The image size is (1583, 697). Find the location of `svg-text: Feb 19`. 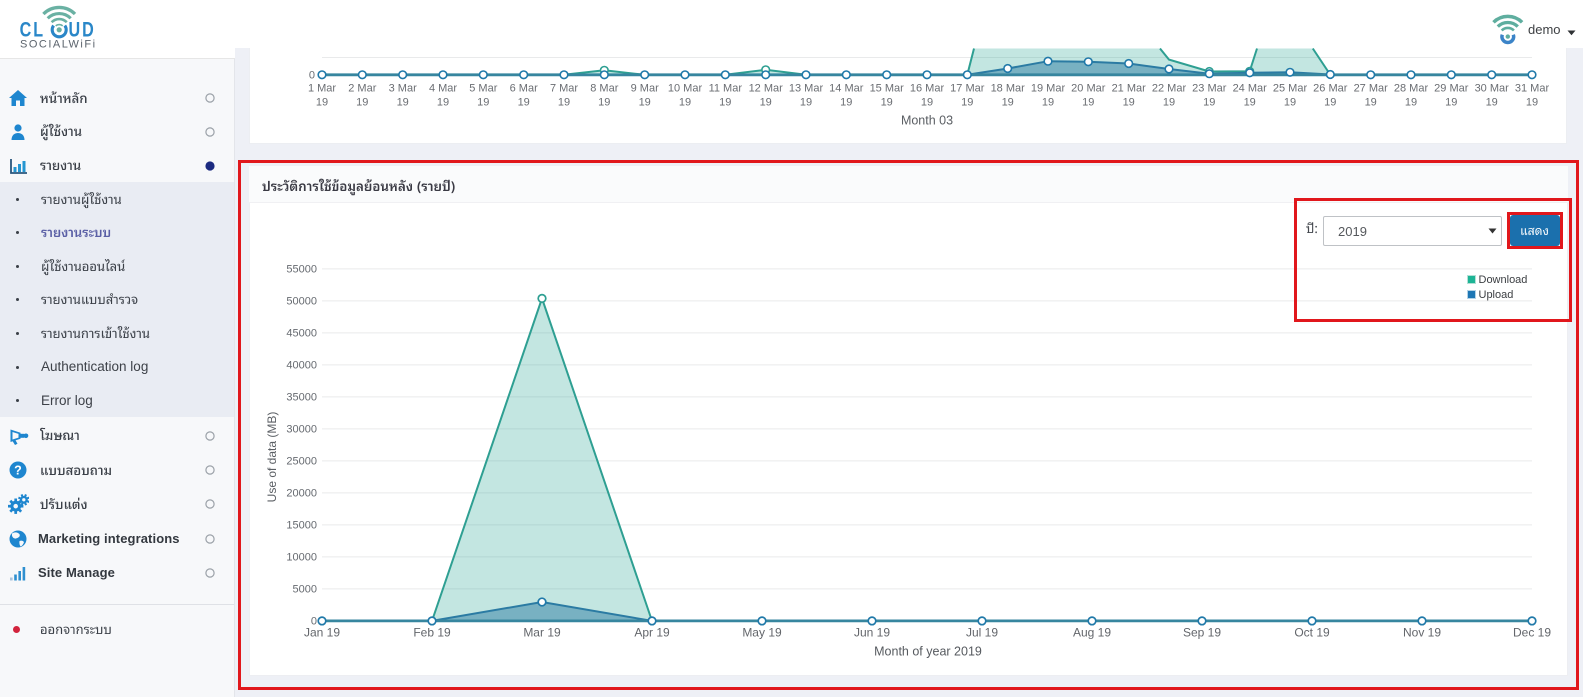

svg-text: Feb 19 is located at coordinates (432, 632).